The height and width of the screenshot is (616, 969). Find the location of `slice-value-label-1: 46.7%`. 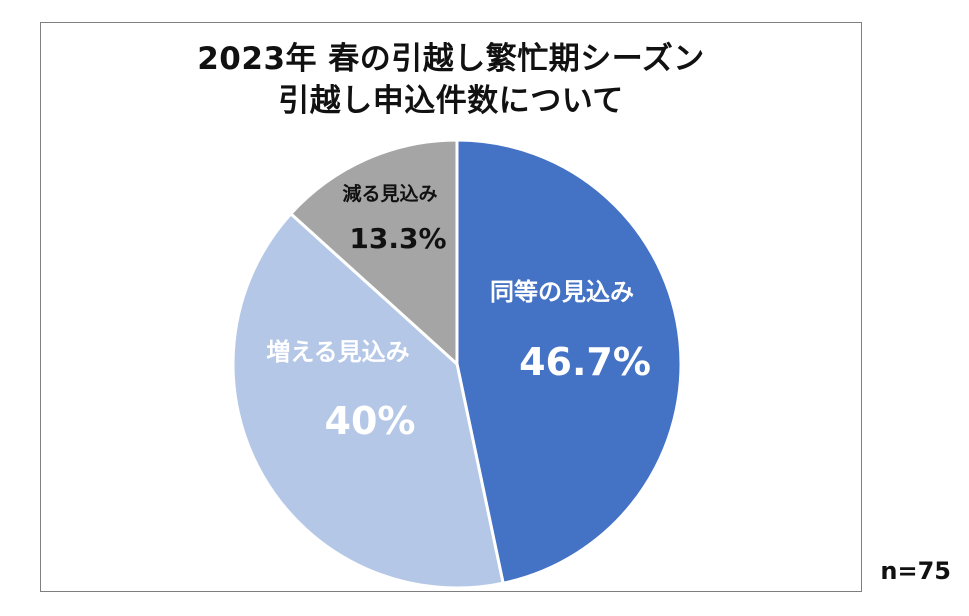

slice-value-label-1: 46.7% is located at coordinates (585, 362).